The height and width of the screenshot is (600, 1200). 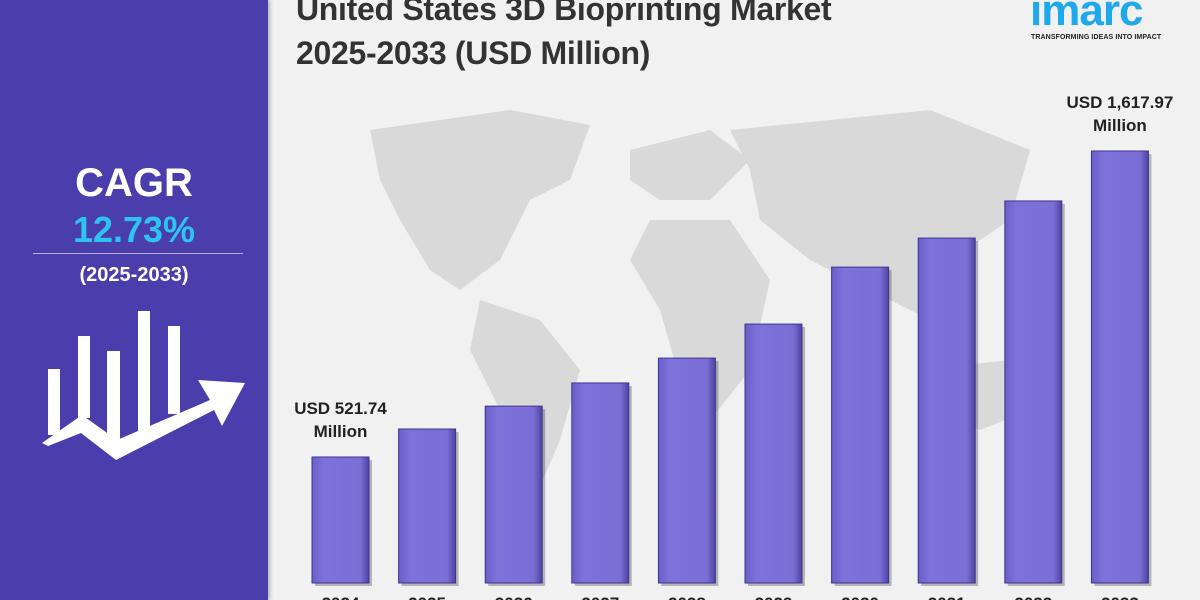 I want to click on title-line-1: United States 3D Bioprinting Market, so click(x=564, y=13).